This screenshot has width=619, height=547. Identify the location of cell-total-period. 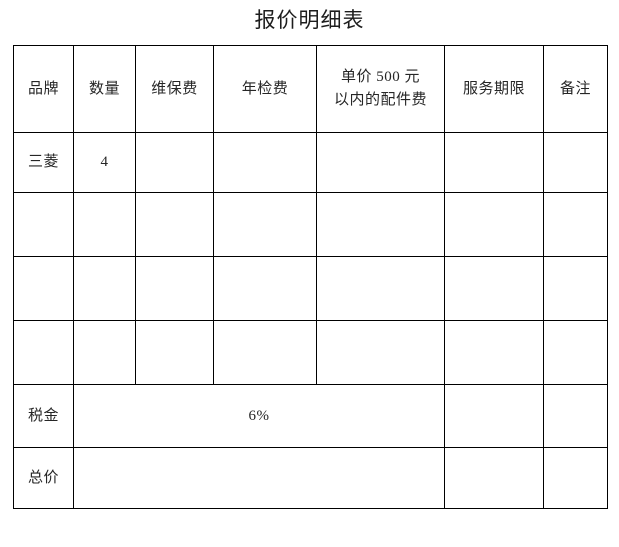
(494, 478).